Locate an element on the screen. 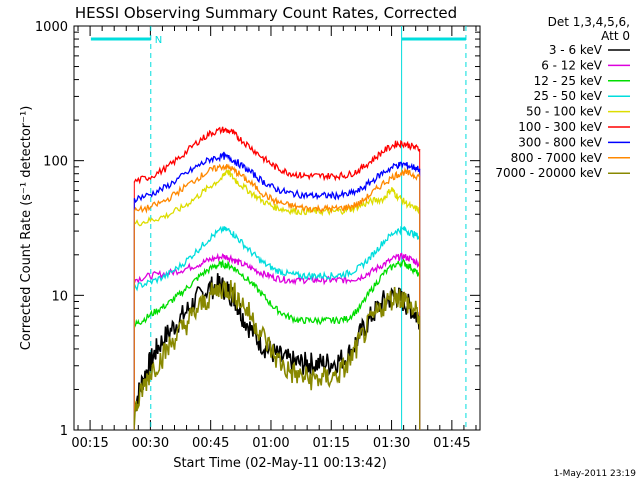  y-tick-label: 1000 is located at coordinates (51, 27).